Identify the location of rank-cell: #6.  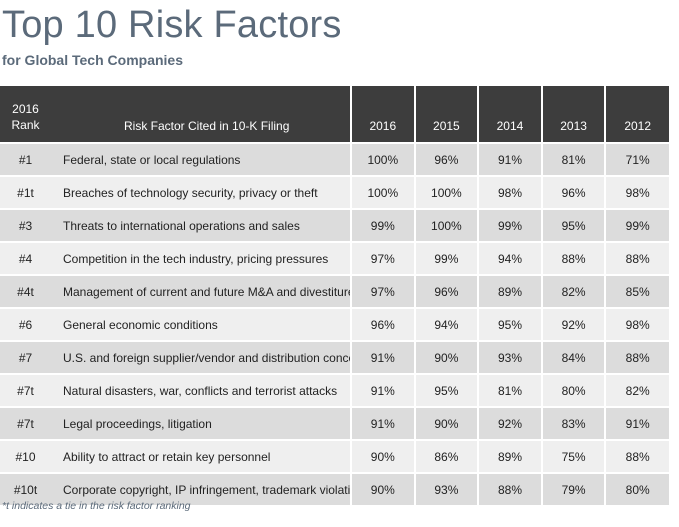
(25, 324).